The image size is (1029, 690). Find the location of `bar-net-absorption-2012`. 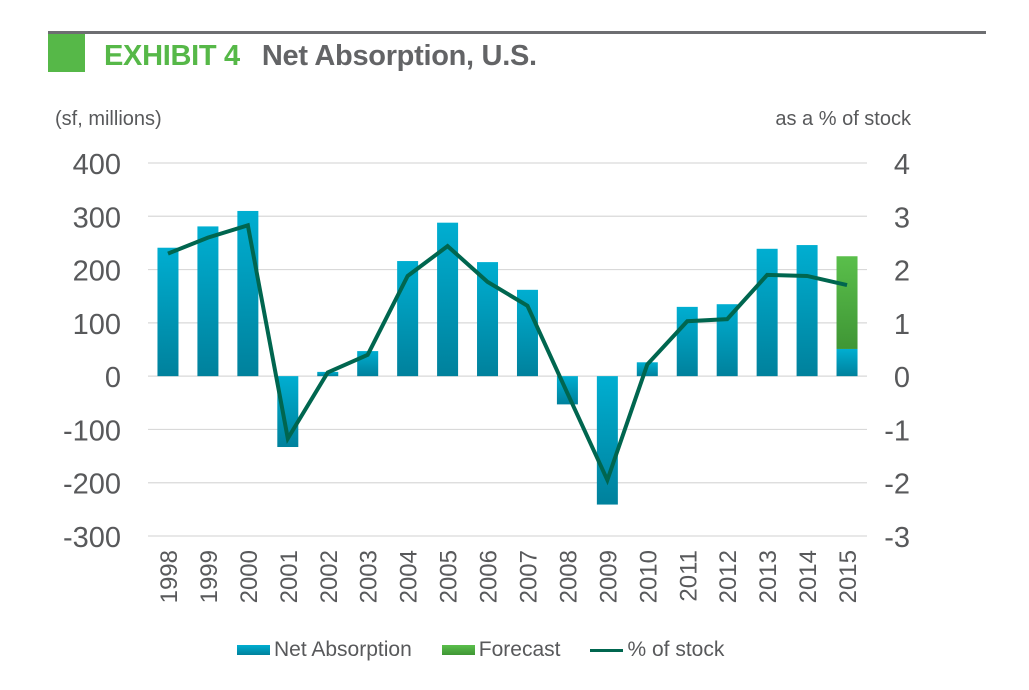

bar-net-absorption-2012 is located at coordinates (727, 340).